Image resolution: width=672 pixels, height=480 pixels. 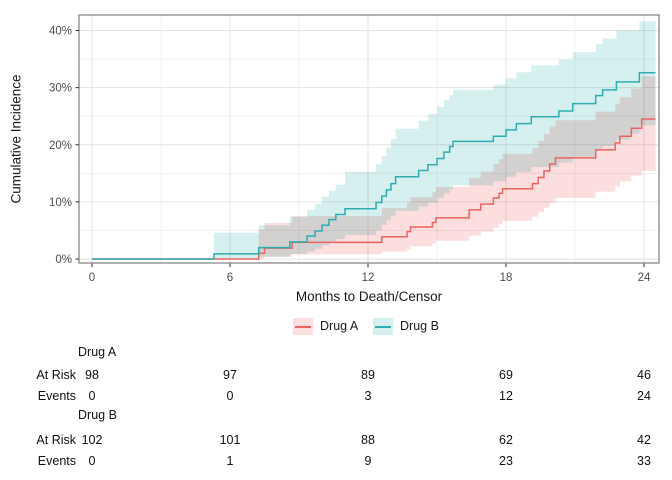 What do you see at coordinates (369, 296) in the screenshot?
I see `x-axis-title: Months to Death/Censor` at bounding box center [369, 296].